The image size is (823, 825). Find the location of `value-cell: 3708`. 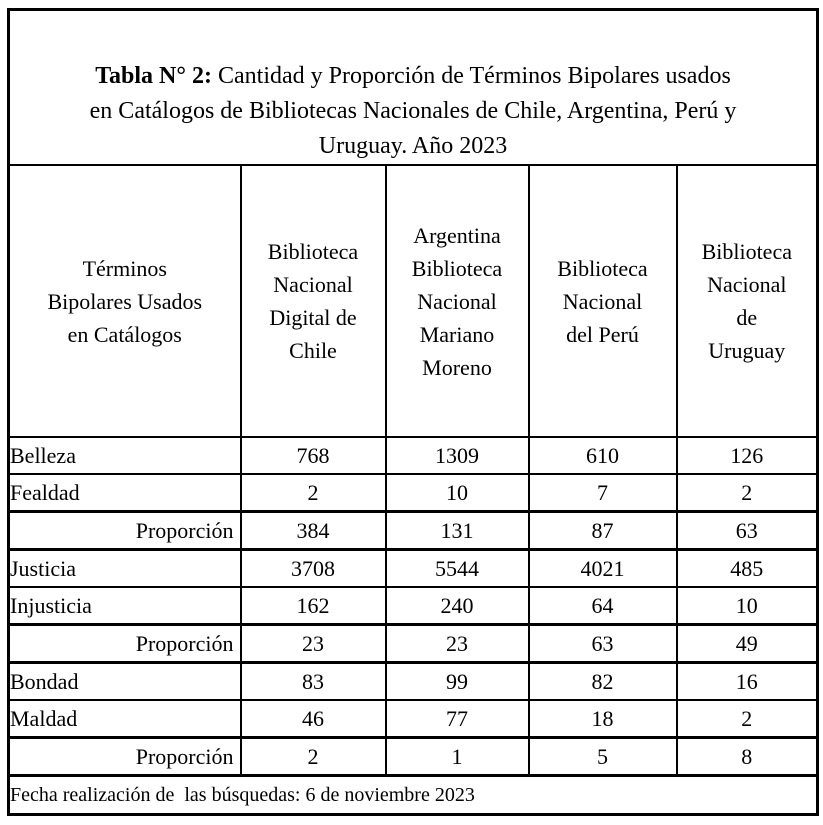

value-cell: 3708 is located at coordinates (313, 568).